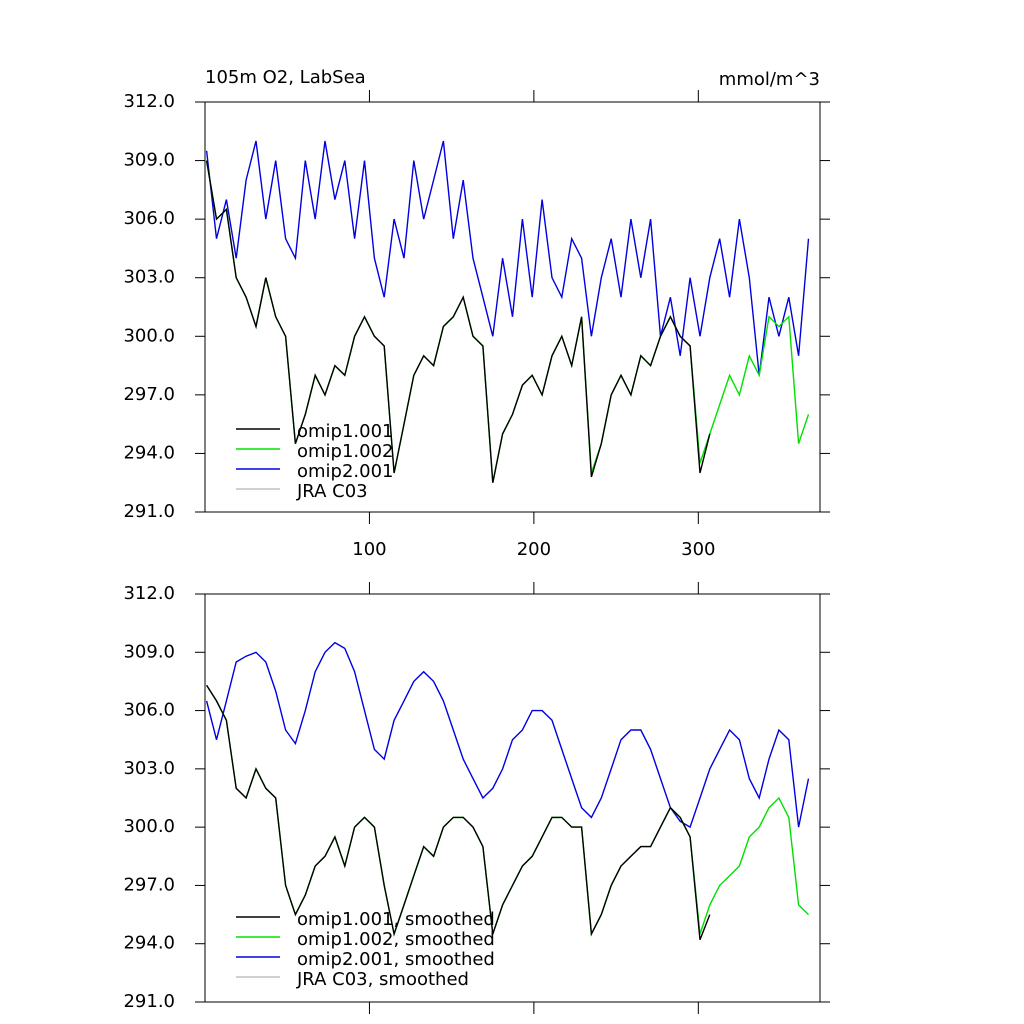 The width and height of the screenshot is (1024, 1024). I want to click on legend-label: omip1.001, smoothed, so click(396, 919).